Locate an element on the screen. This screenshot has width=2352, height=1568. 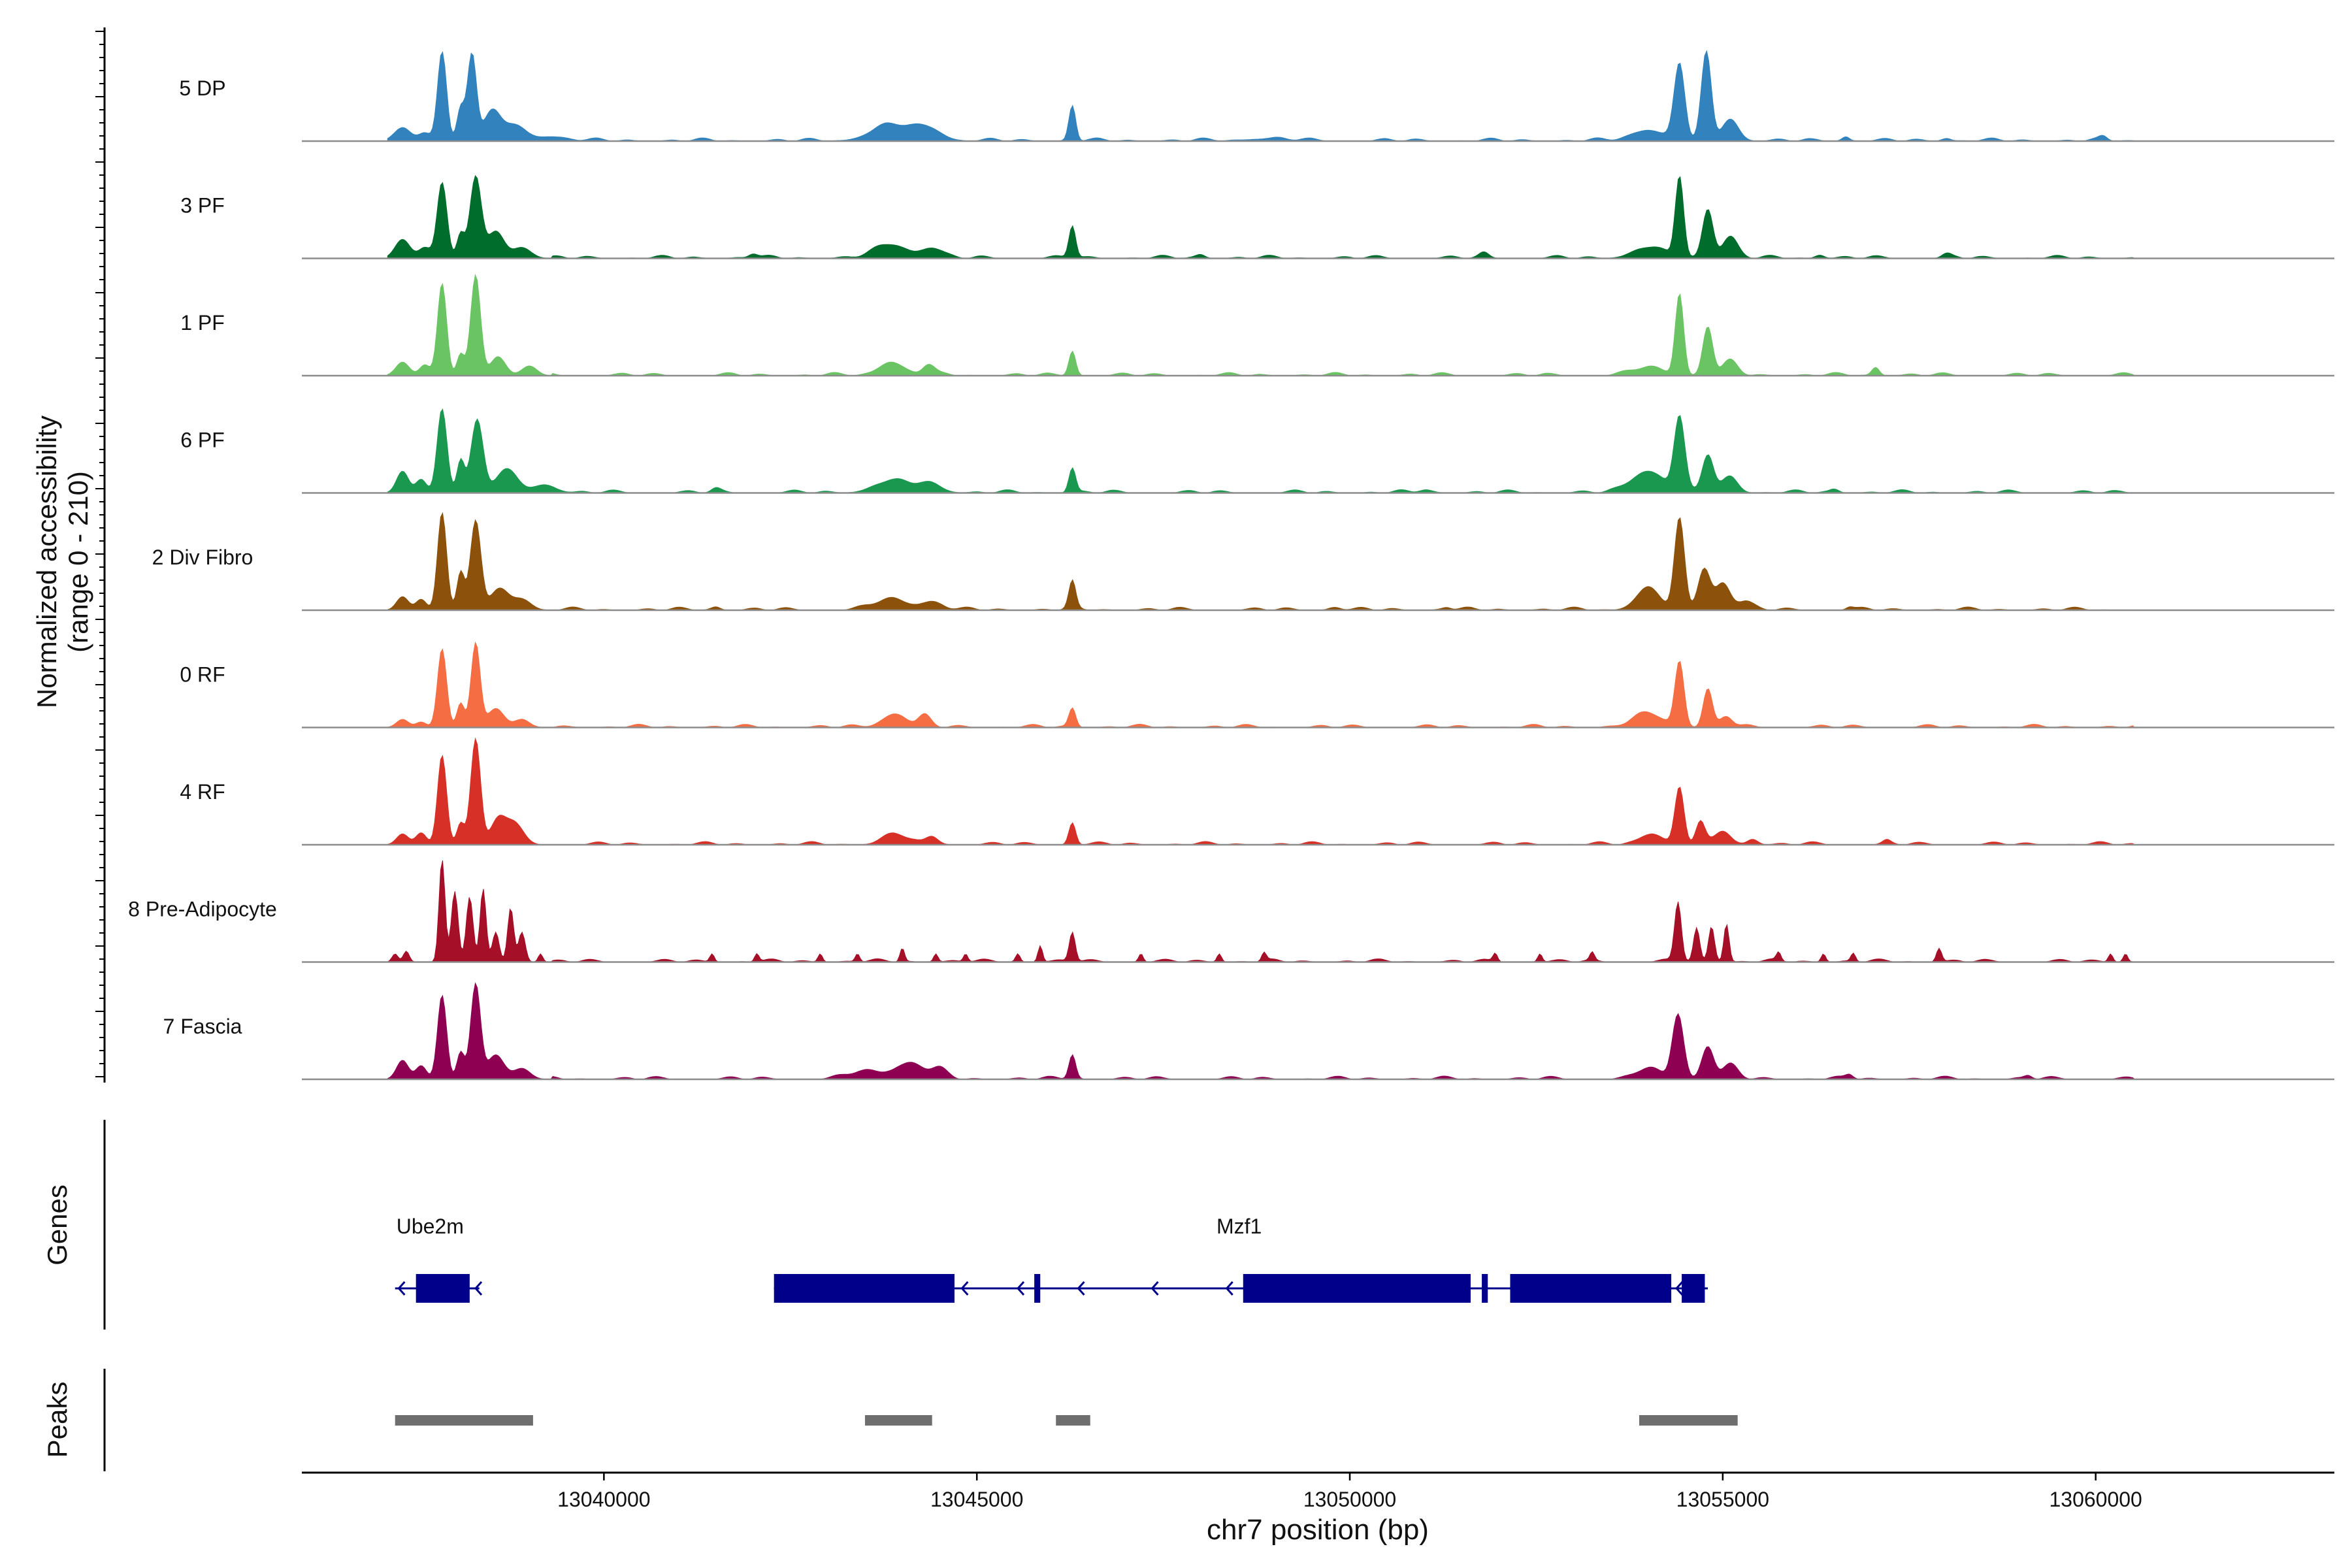
coverage-track-8-pre-adipocyte is located at coordinates (1305, 911).